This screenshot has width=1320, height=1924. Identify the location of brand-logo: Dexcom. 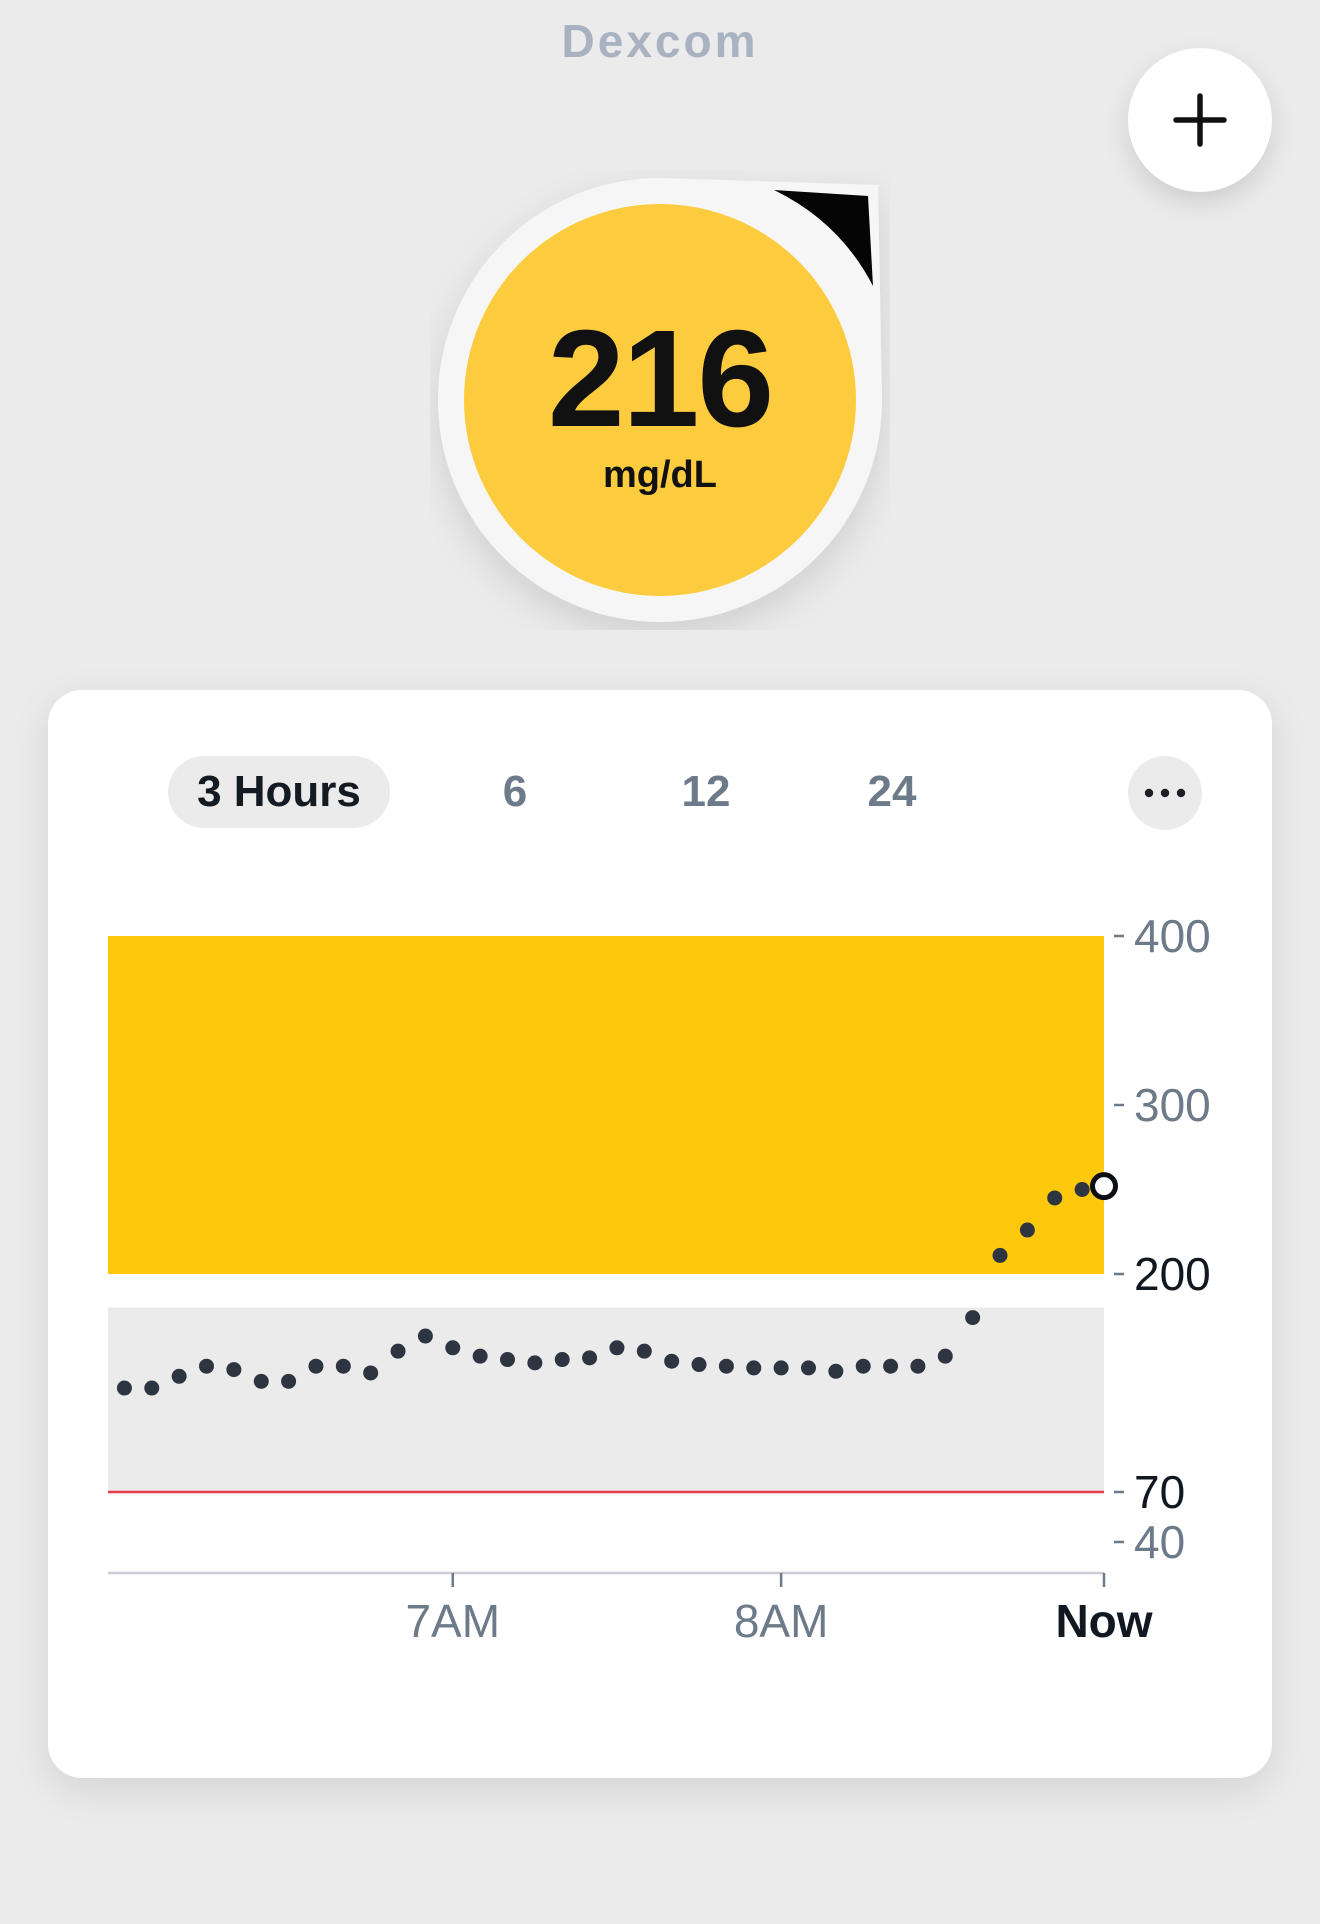
(660, 41).